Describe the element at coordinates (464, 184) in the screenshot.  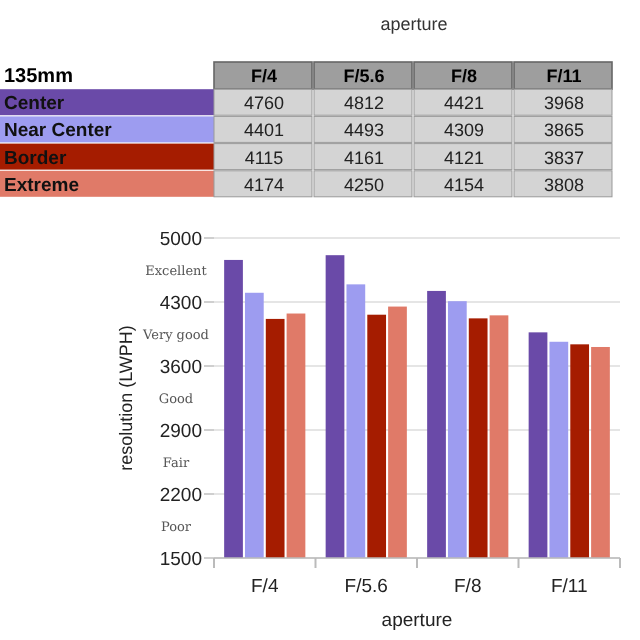
I see `data-label: 4154` at that location.